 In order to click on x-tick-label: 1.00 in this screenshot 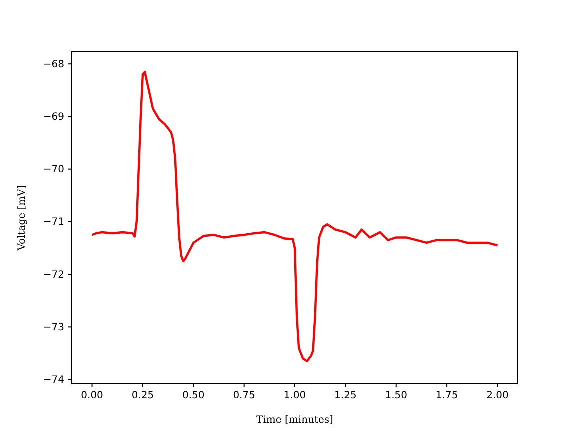, I will do `click(295, 396)`.